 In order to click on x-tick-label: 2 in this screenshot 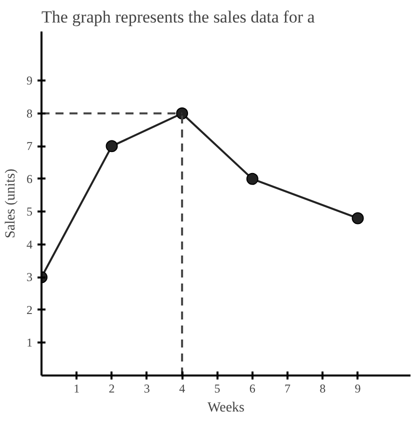, I will do `click(111, 389)`.